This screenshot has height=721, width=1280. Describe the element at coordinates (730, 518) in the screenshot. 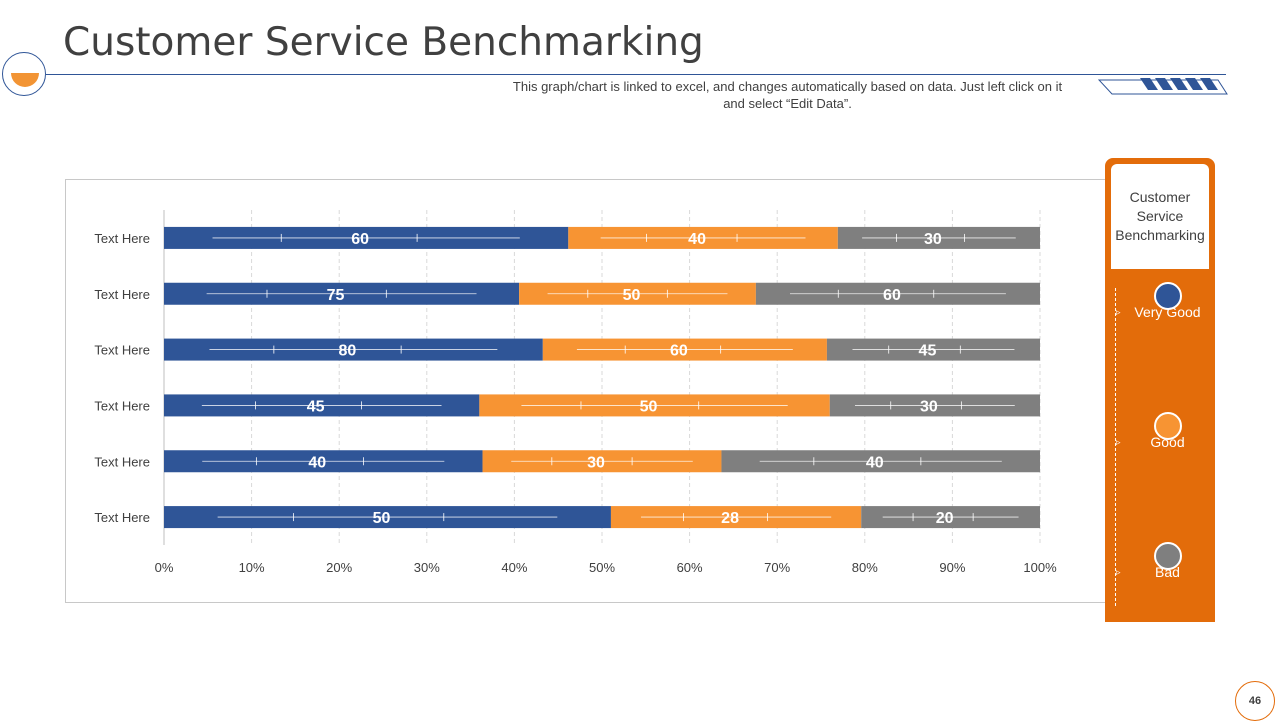

I see `data-label: 28` at that location.